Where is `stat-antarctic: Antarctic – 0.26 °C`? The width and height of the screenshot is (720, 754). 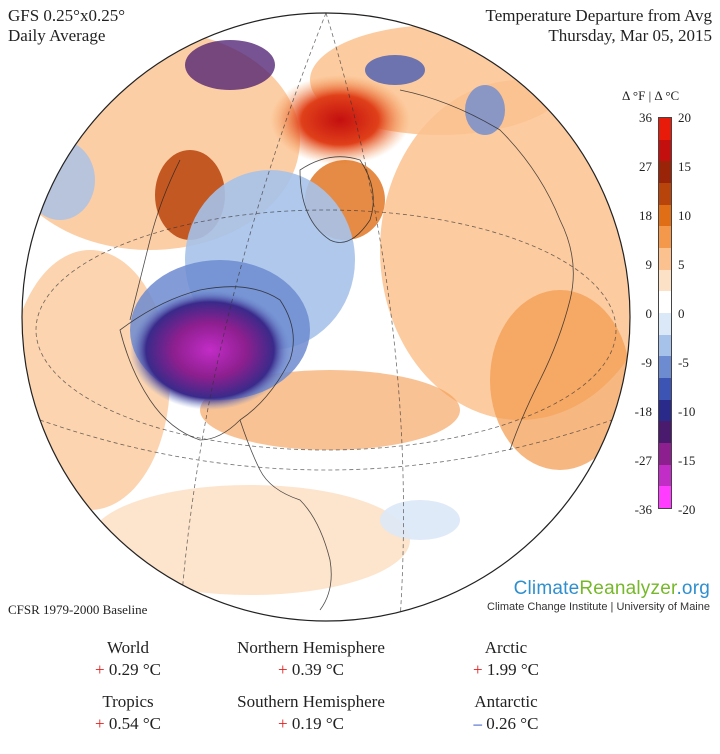 stat-antarctic: Antarctic – 0.26 °C is located at coordinates (506, 713).